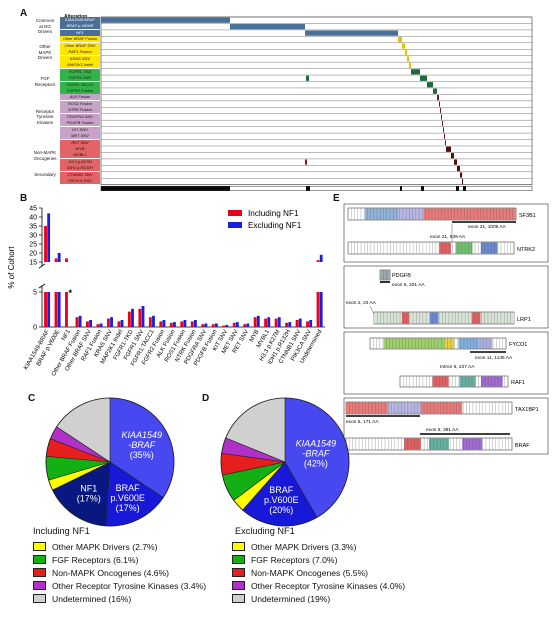  Describe the element at coordinates (80, 97) in the screenshot. I see `oncoprint-row-label: ALK Fusion` at that location.